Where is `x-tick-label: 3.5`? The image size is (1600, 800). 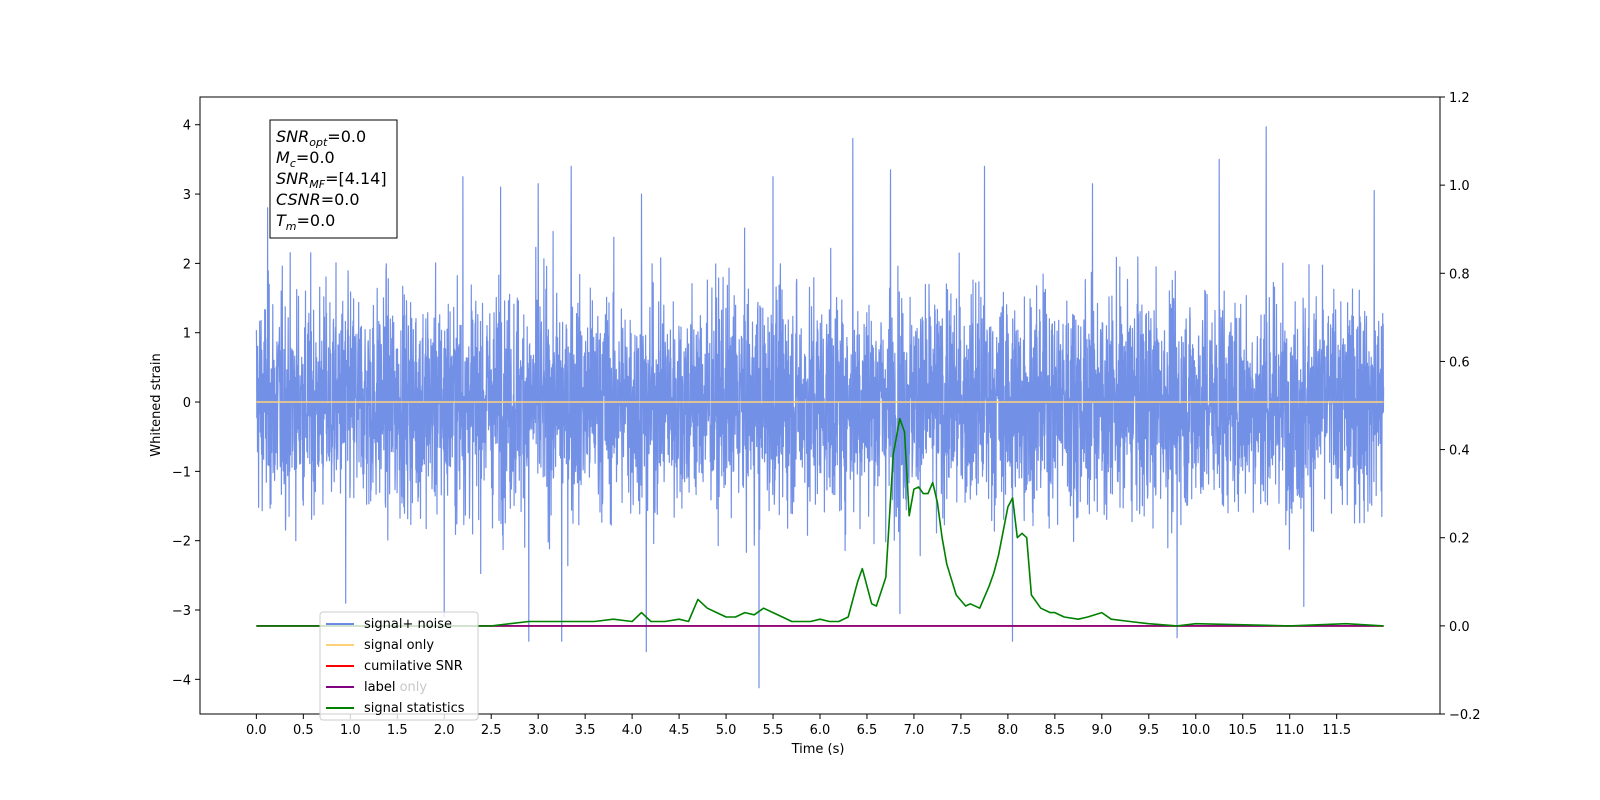
x-tick-label: 3.5 is located at coordinates (585, 730).